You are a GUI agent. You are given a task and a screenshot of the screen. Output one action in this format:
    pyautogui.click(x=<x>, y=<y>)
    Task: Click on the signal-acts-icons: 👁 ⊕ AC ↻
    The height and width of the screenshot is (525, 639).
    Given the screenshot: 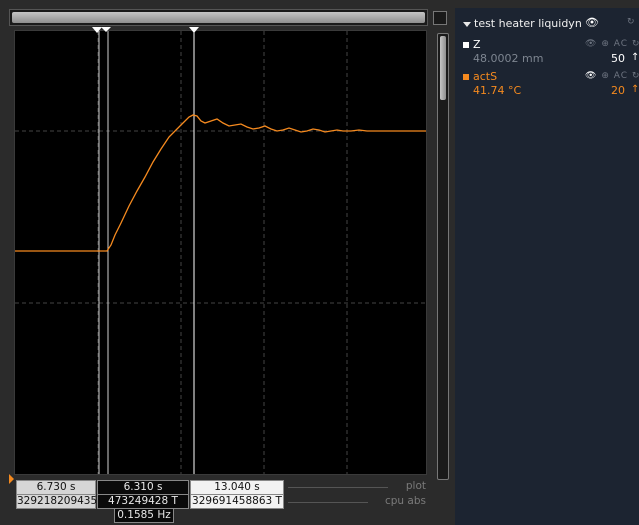 What is the action you would take?
    pyautogui.click(x=612, y=76)
    